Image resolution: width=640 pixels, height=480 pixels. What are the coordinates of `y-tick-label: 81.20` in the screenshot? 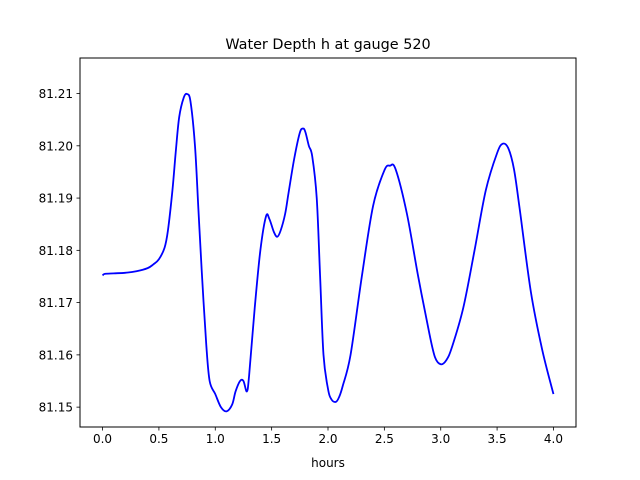 It's located at (56, 146).